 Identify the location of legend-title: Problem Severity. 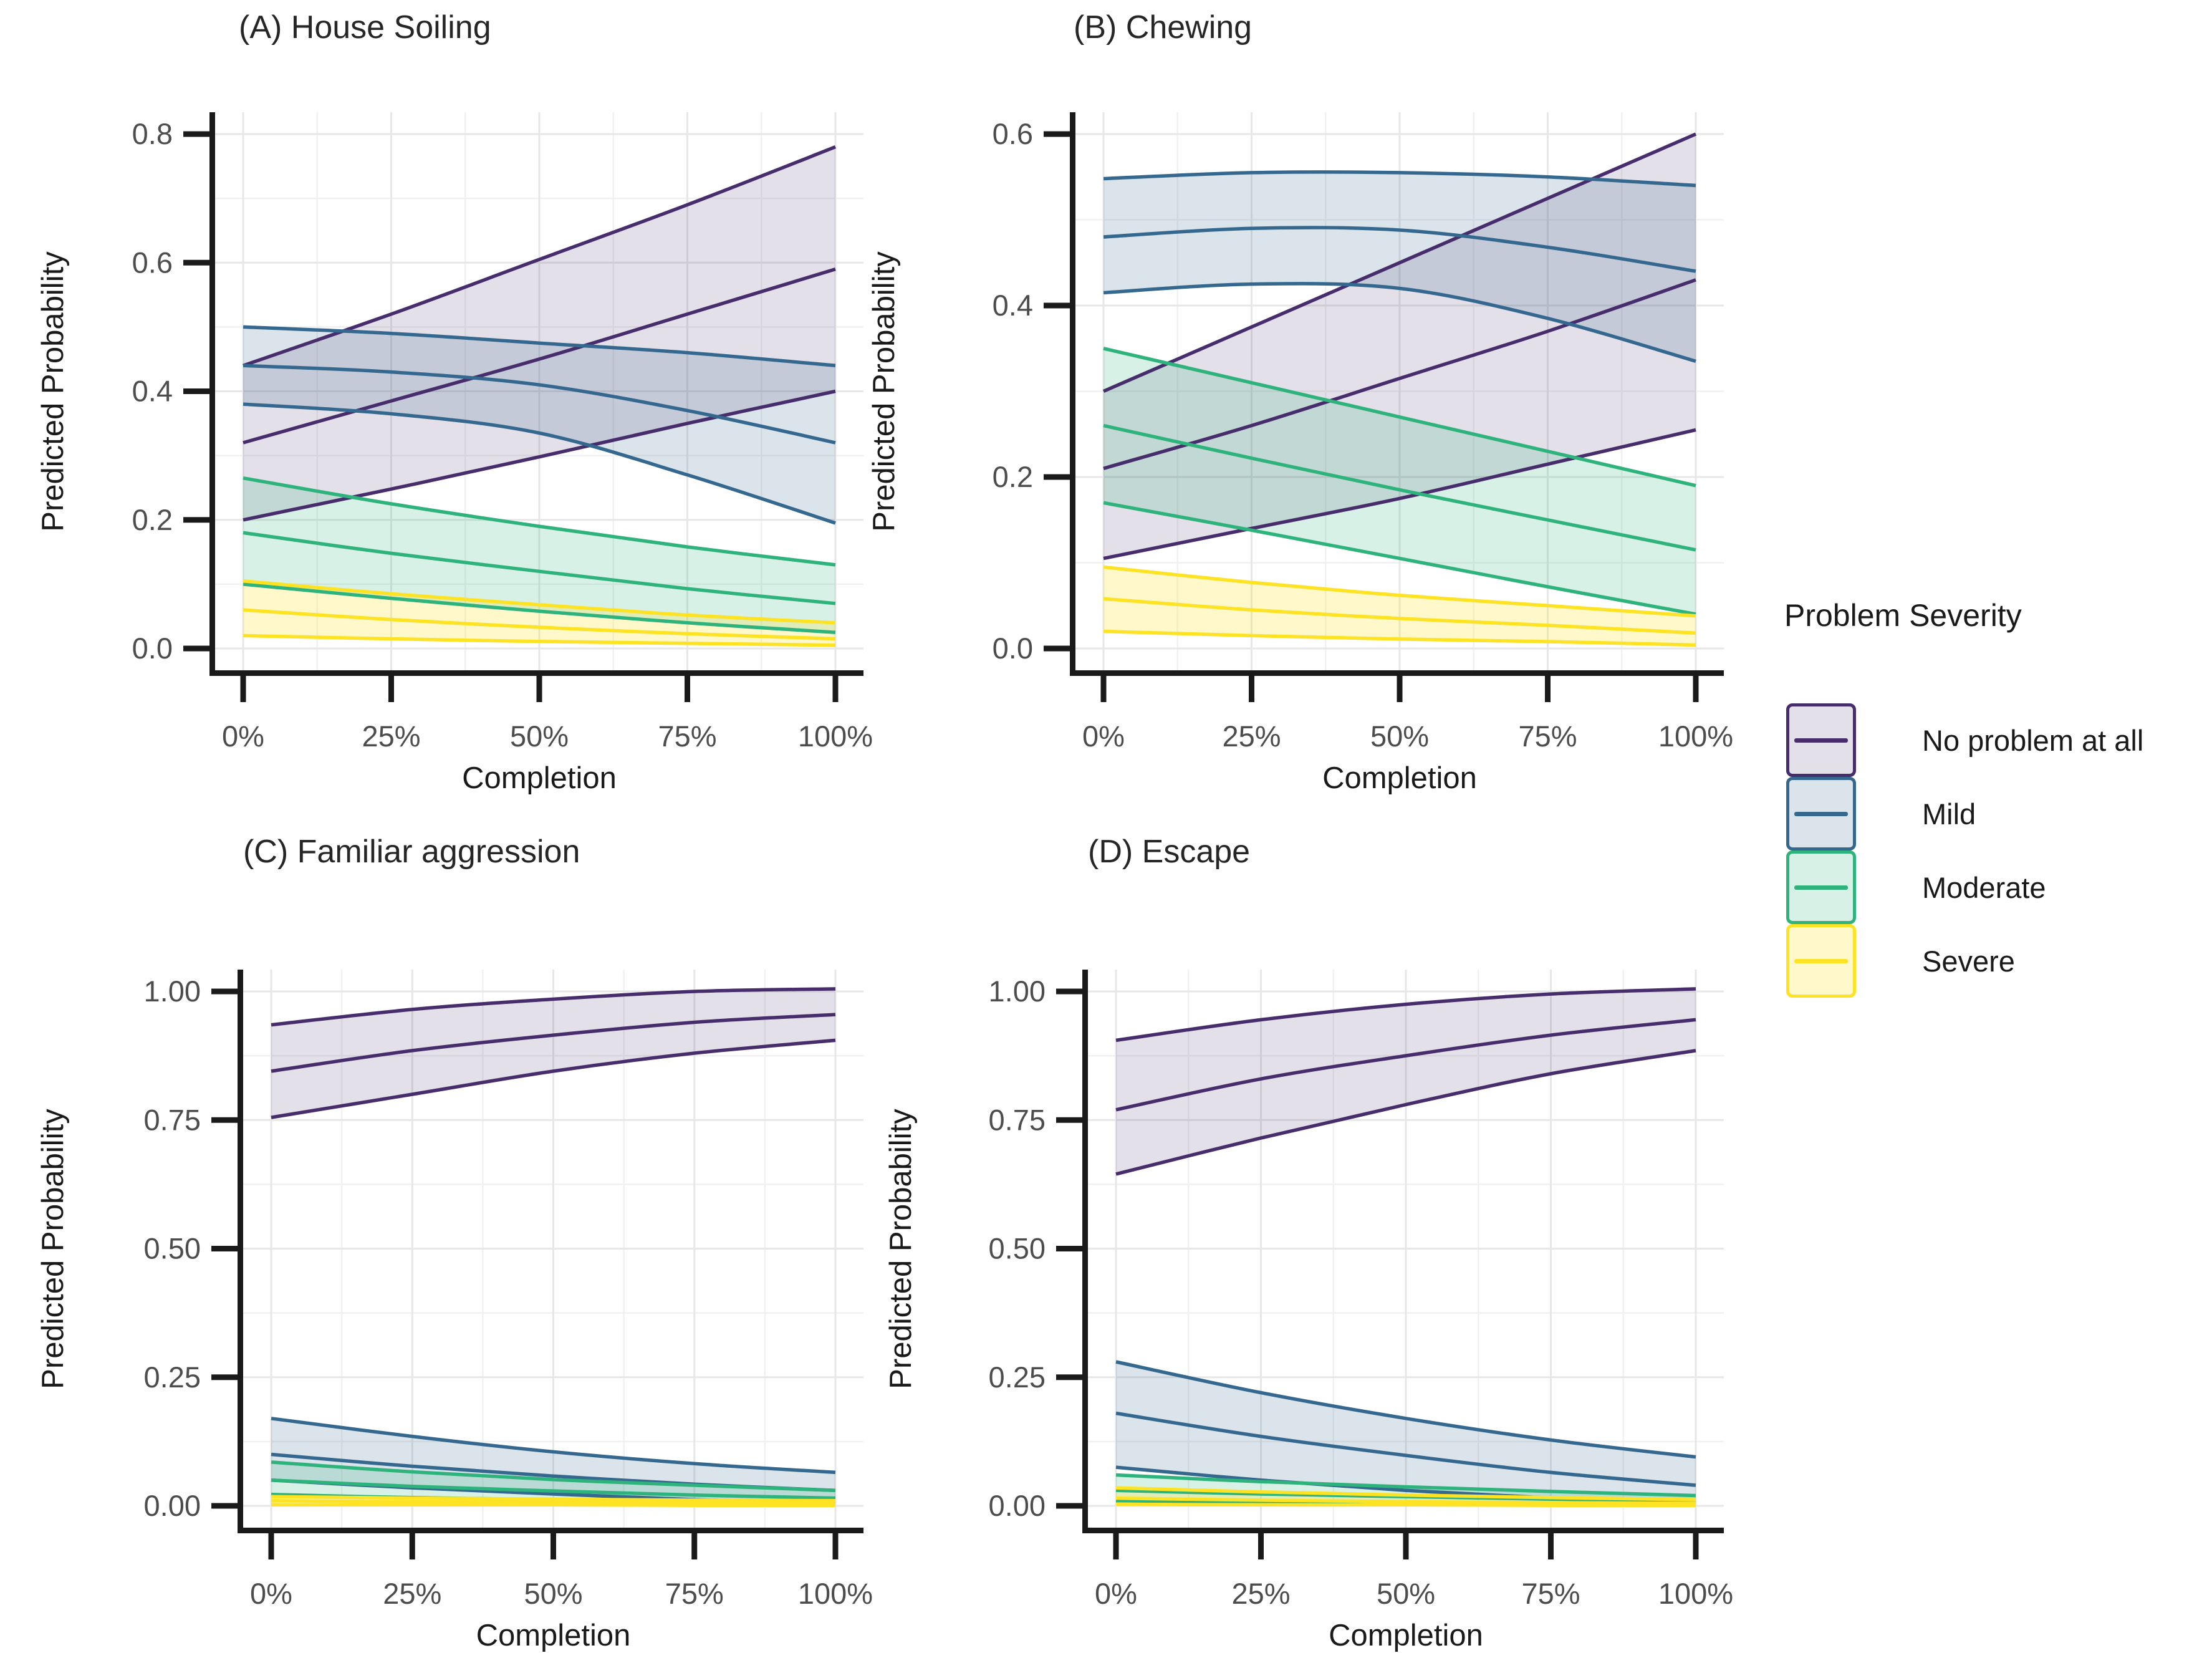
(1903, 615).